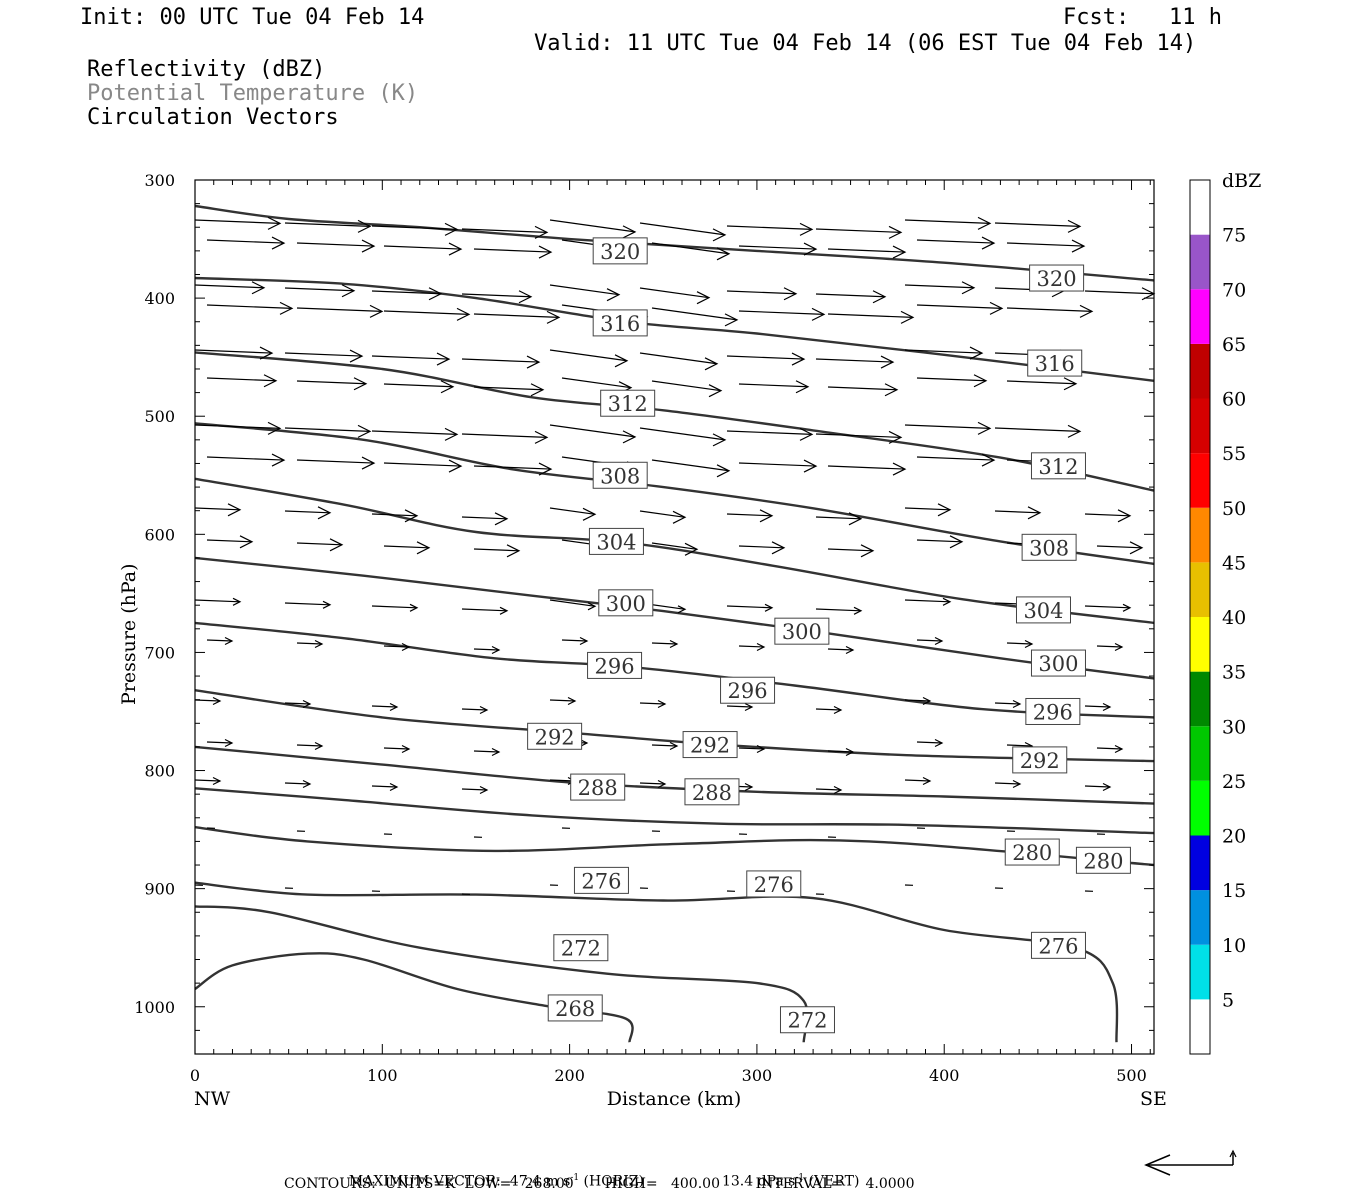  Describe the element at coordinates (1055, 364) in the screenshot. I see `contour-label-text: 316` at that location.